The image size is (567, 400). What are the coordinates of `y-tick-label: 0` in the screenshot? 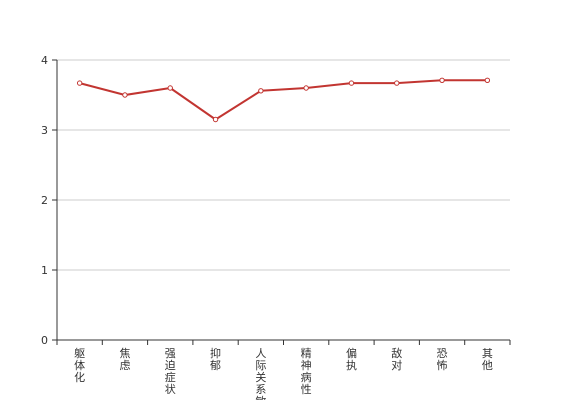 It's located at (44, 340).